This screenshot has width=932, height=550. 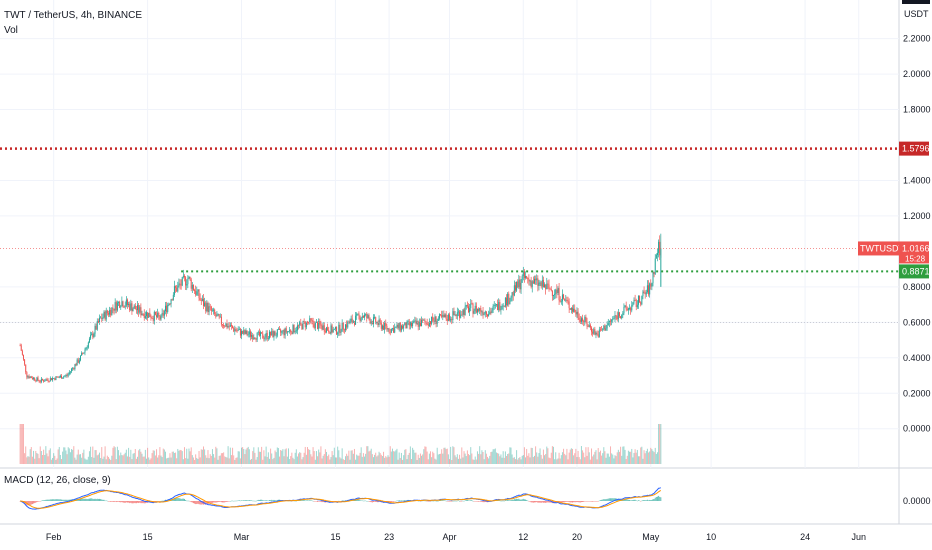 I want to click on time-tick-label: 12, so click(x=523, y=537).